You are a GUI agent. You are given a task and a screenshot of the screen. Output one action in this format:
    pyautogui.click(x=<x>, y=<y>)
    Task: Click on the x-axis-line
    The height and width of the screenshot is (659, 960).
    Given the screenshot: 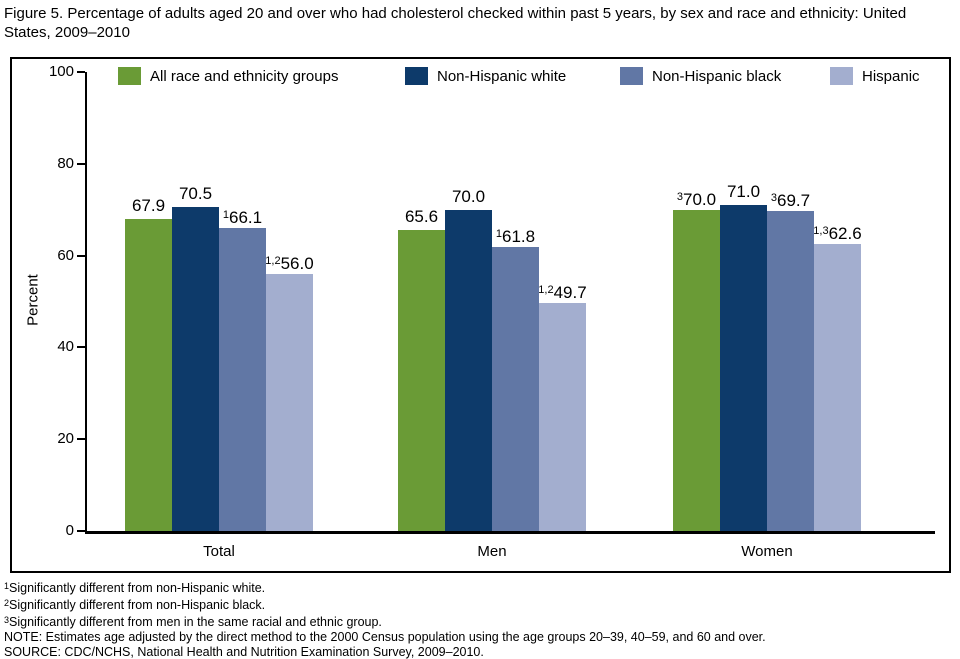 What is the action you would take?
    pyautogui.click(x=510, y=532)
    